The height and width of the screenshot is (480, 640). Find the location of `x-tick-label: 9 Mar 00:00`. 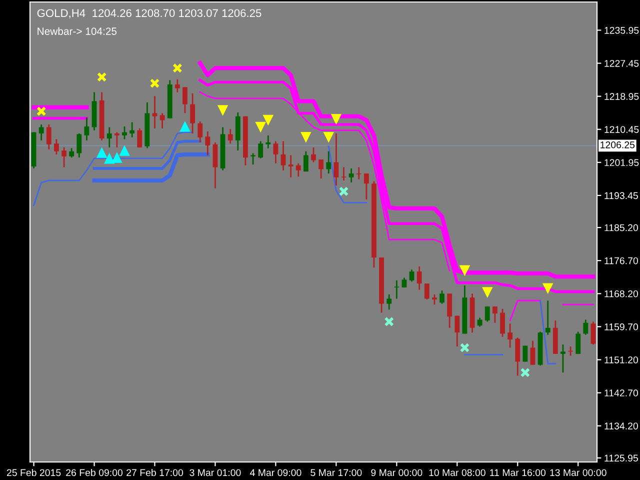

x-tick-label: 9 Mar 00:00 is located at coordinates (396, 472).